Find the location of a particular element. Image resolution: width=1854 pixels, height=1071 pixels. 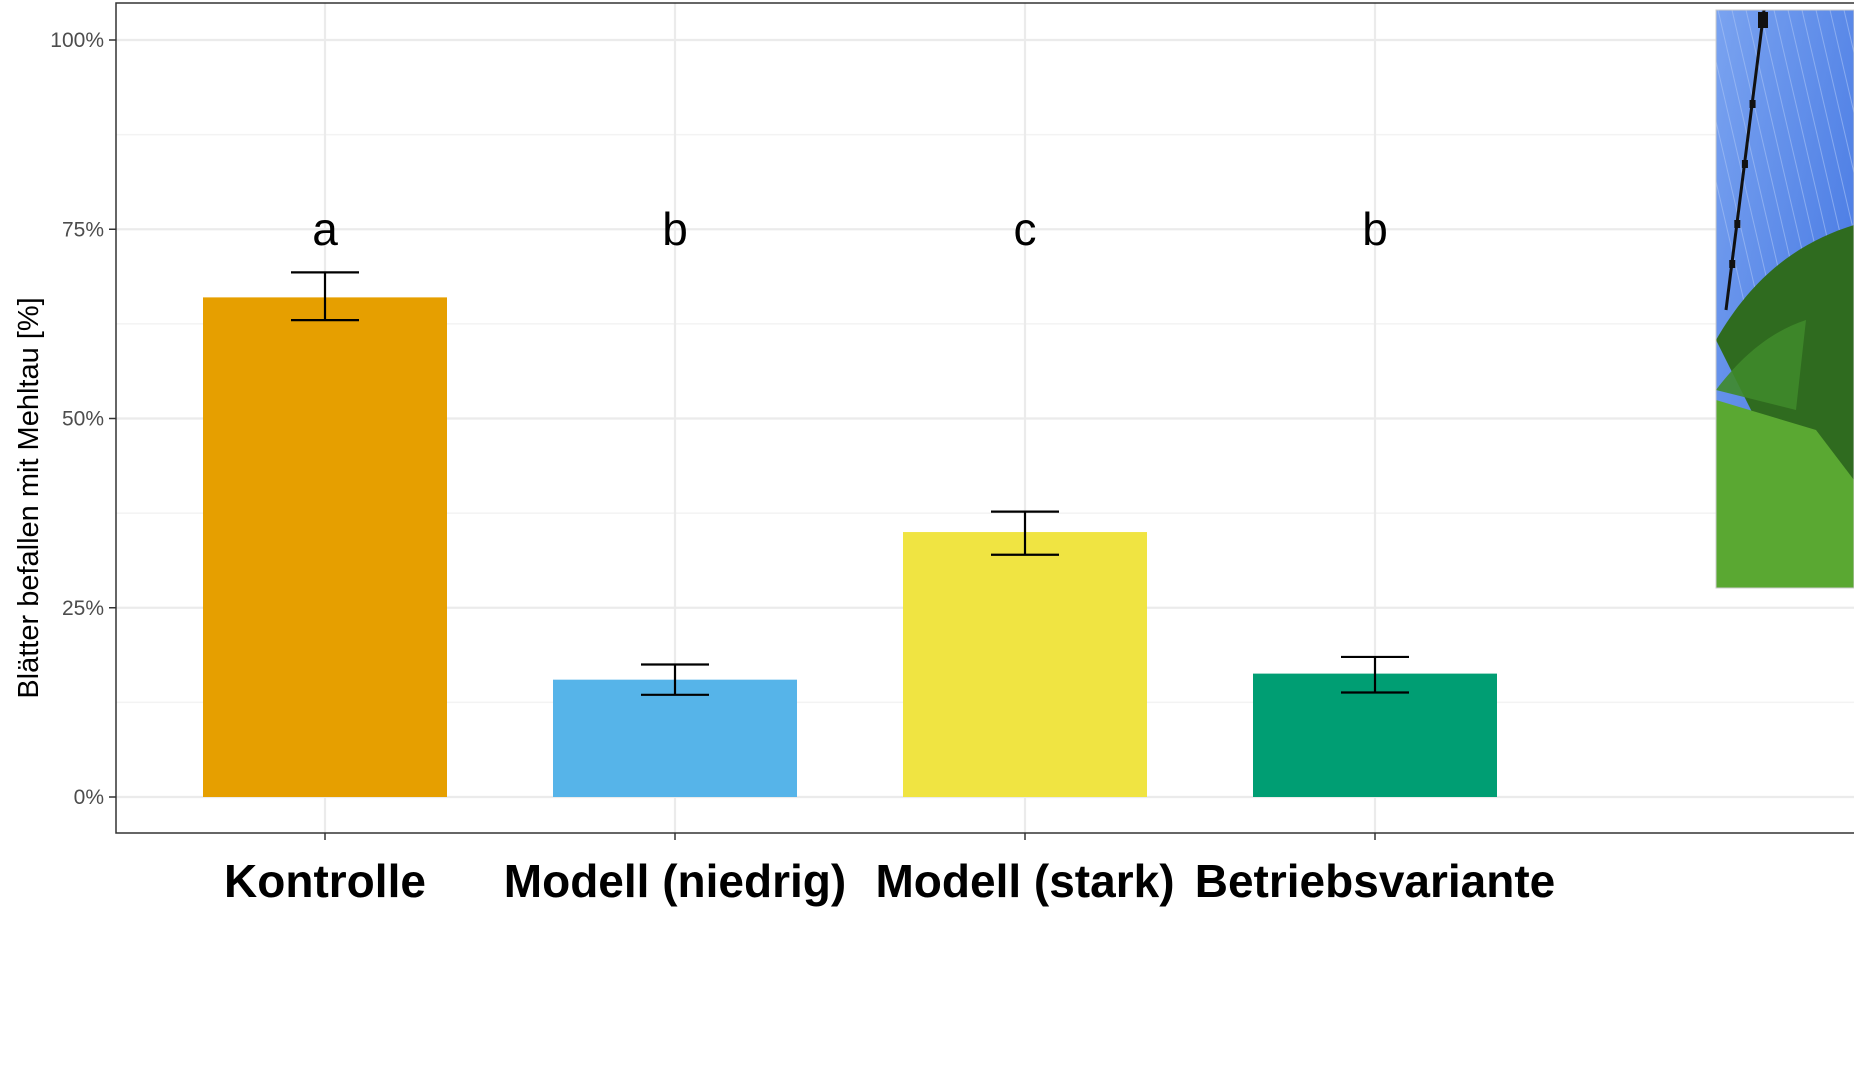

x-category-label: Modell (stark) is located at coordinates (1024, 881).